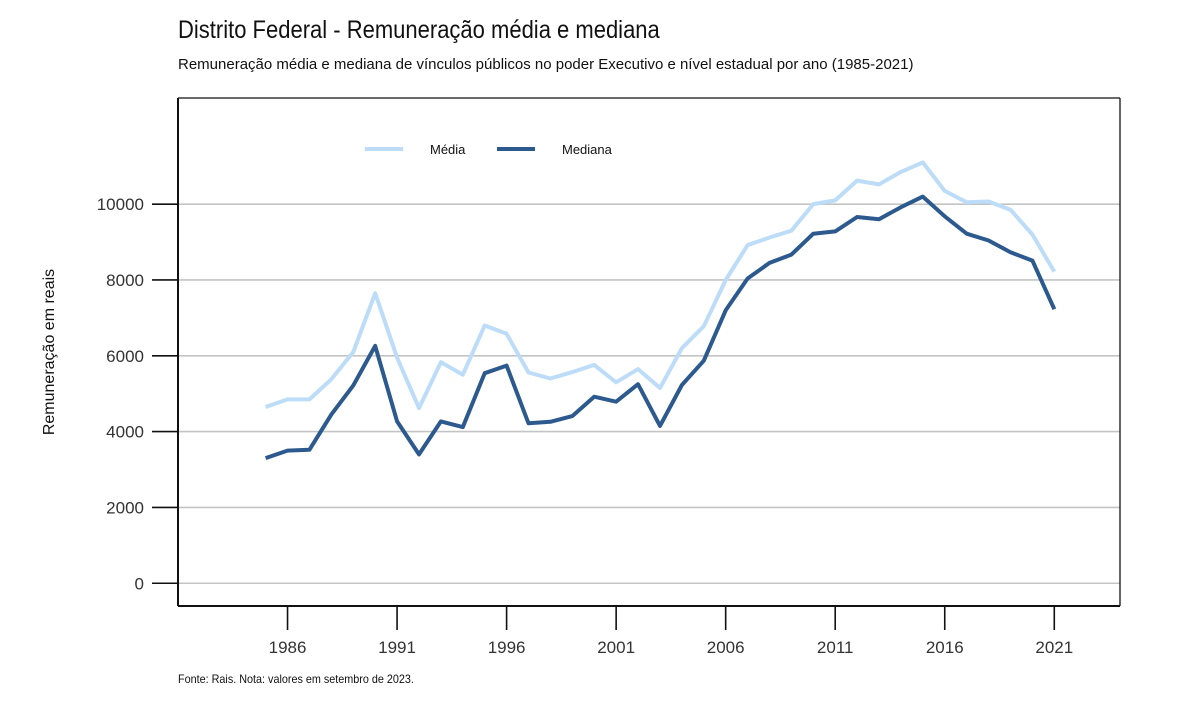 This screenshot has height=708, width=1181. Describe the element at coordinates (448, 149) in the screenshot. I see `legend-label-media: Média` at that location.